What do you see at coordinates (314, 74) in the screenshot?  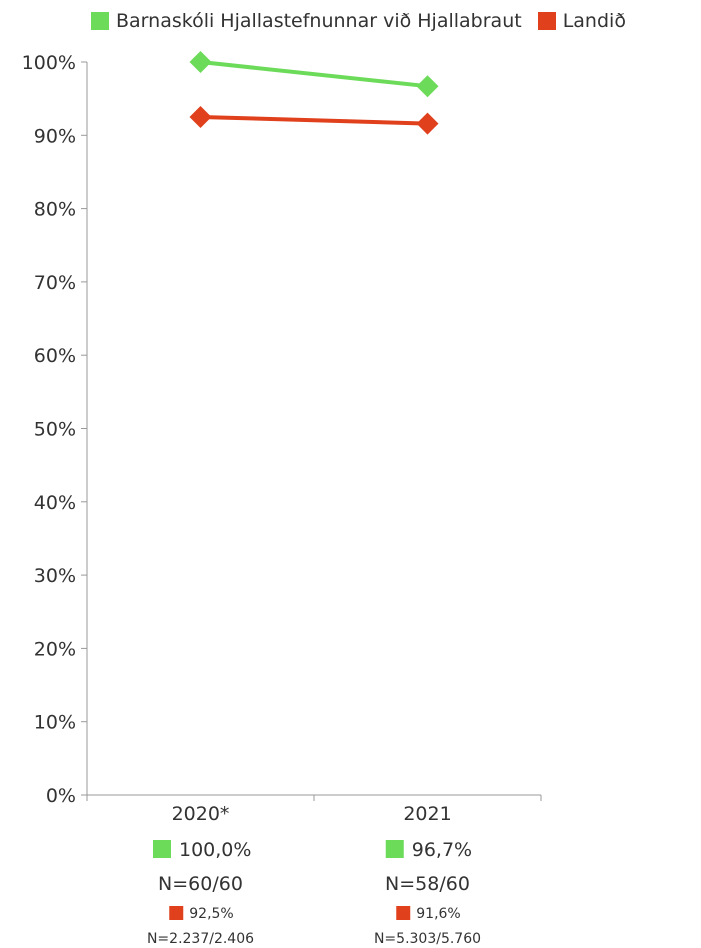 I see `series-line-school` at bounding box center [314, 74].